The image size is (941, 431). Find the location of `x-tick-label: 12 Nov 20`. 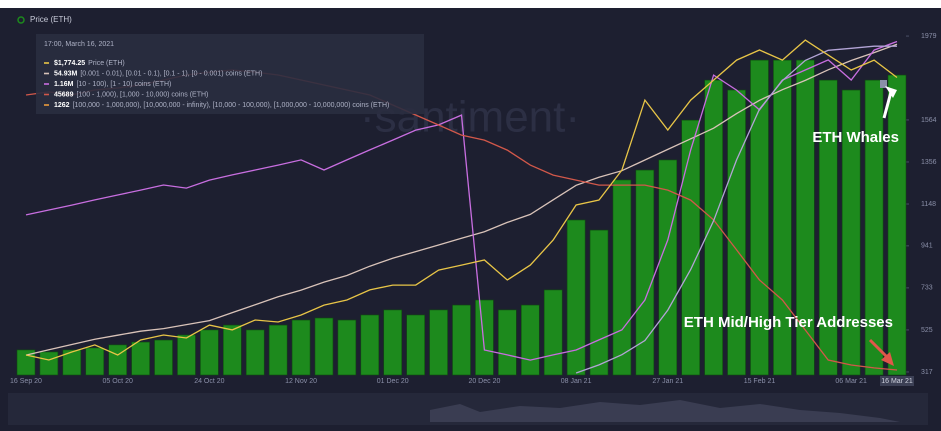

x-tick-label: 12 Nov 20 is located at coordinates (301, 381).